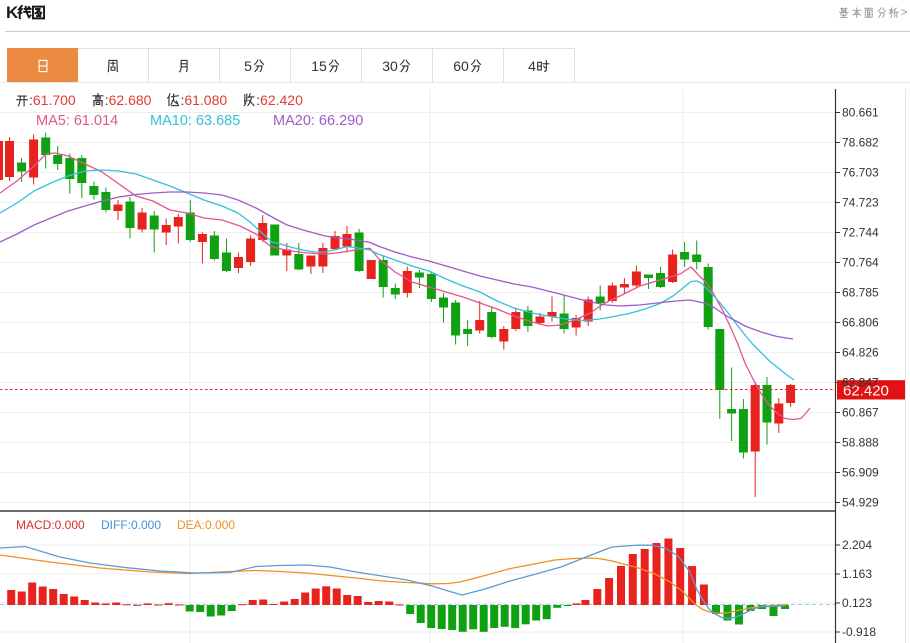  Describe the element at coordinates (860, 263) in the screenshot. I see `svg-text: 70.764` at that location.